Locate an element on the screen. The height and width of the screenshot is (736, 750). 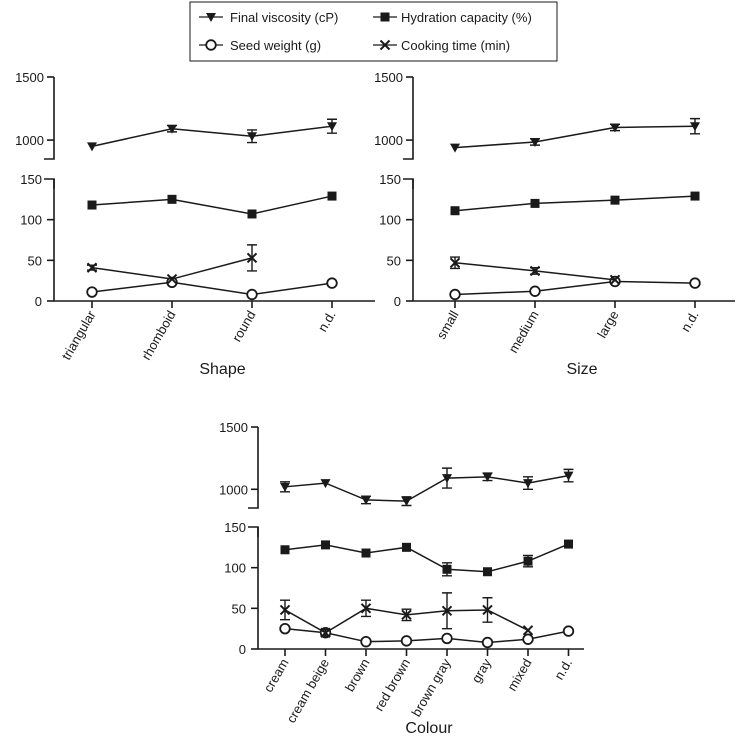
legend-item-cooking-time: Cooking time (min) is located at coordinates (441, 45).